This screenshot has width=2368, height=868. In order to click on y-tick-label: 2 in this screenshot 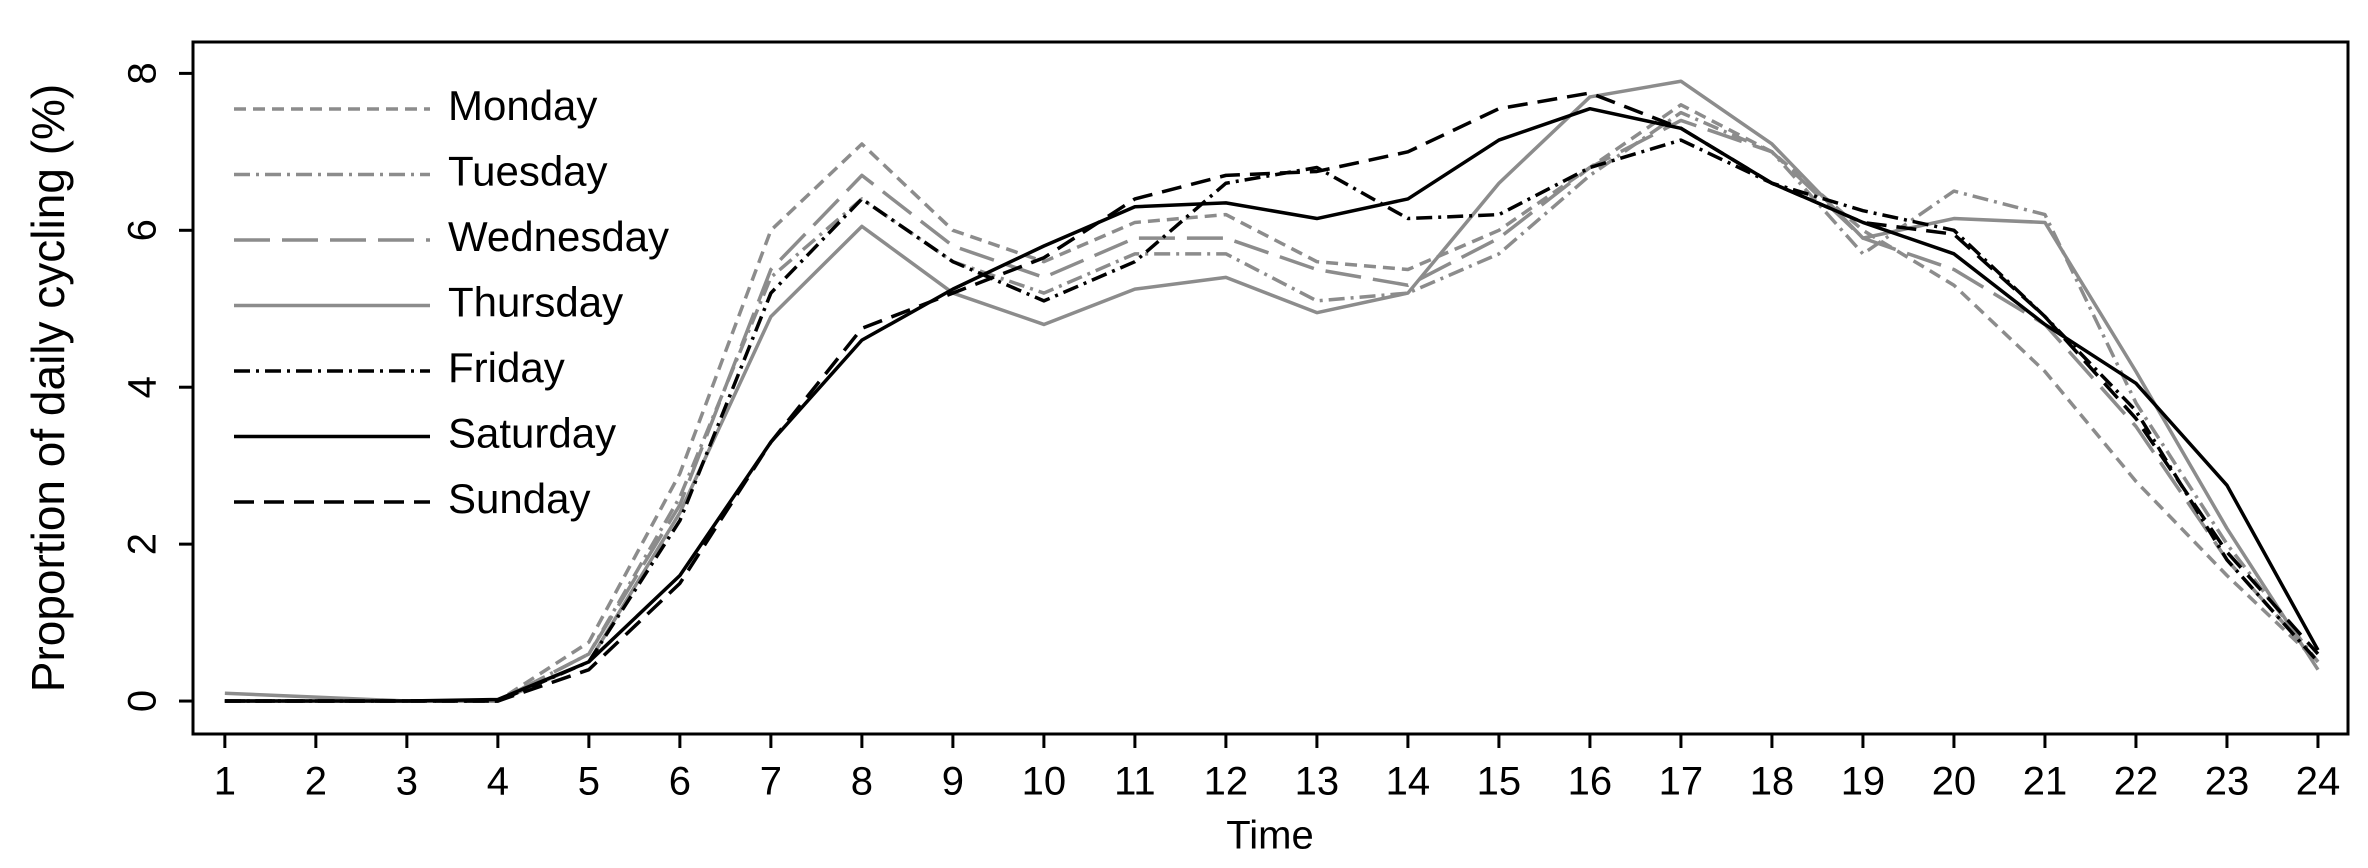, I will do `click(143, 544)`.